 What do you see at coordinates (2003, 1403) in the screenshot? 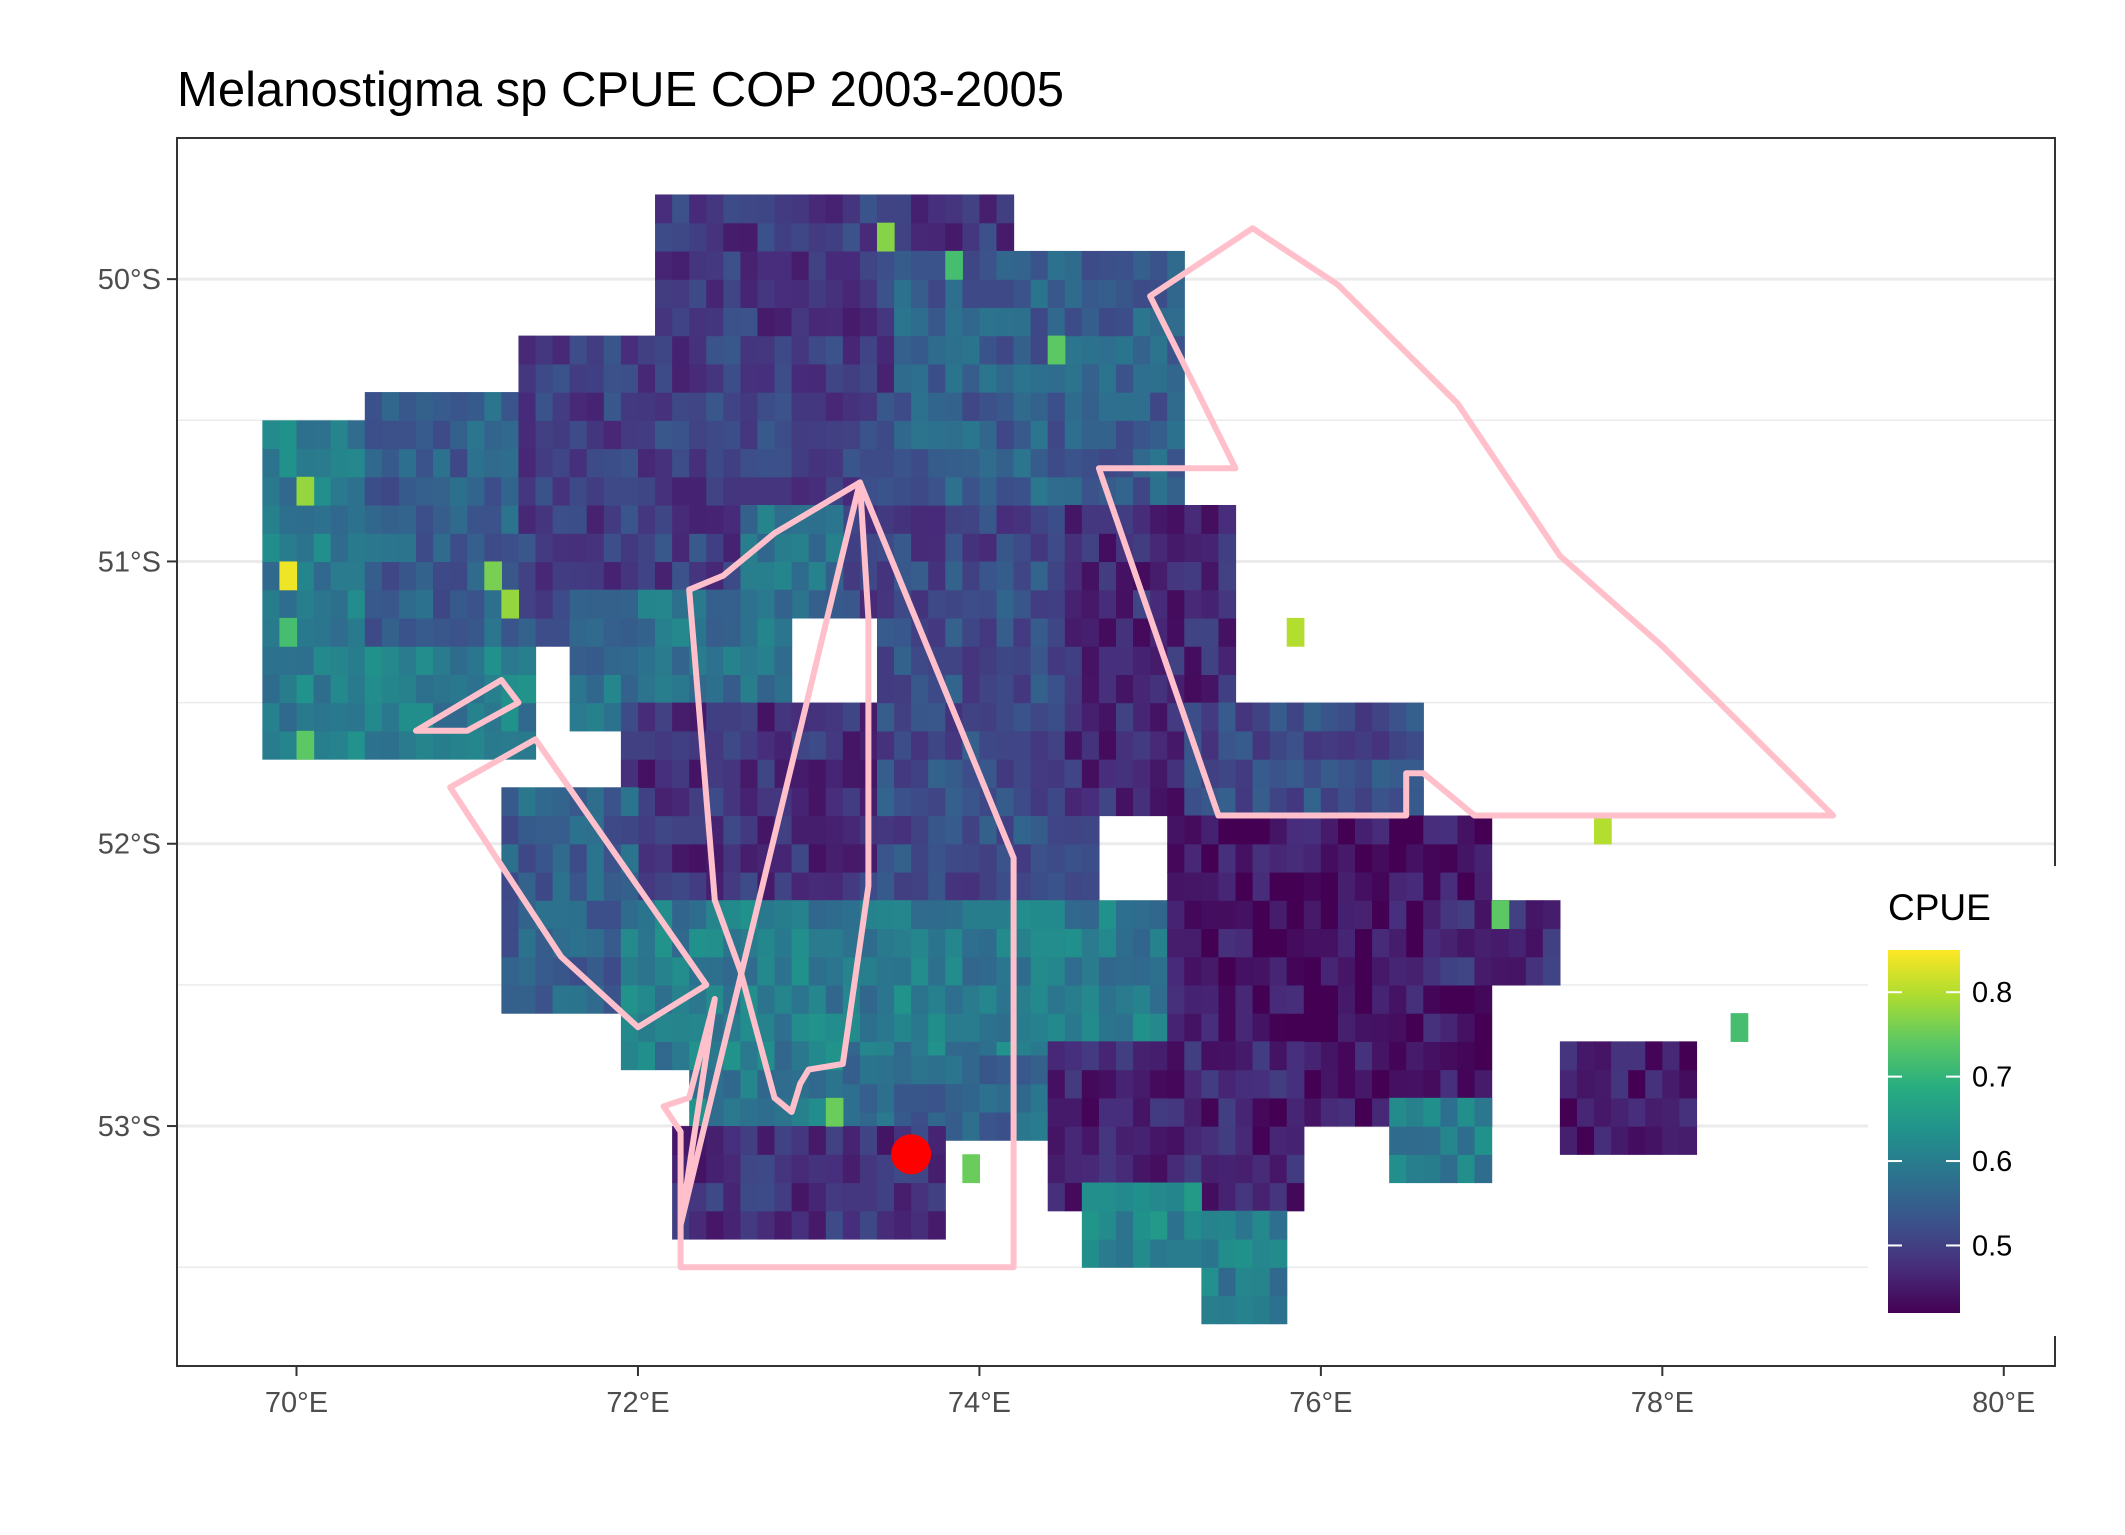
I see `x-tick-label: 80°E` at bounding box center [2003, 1403].